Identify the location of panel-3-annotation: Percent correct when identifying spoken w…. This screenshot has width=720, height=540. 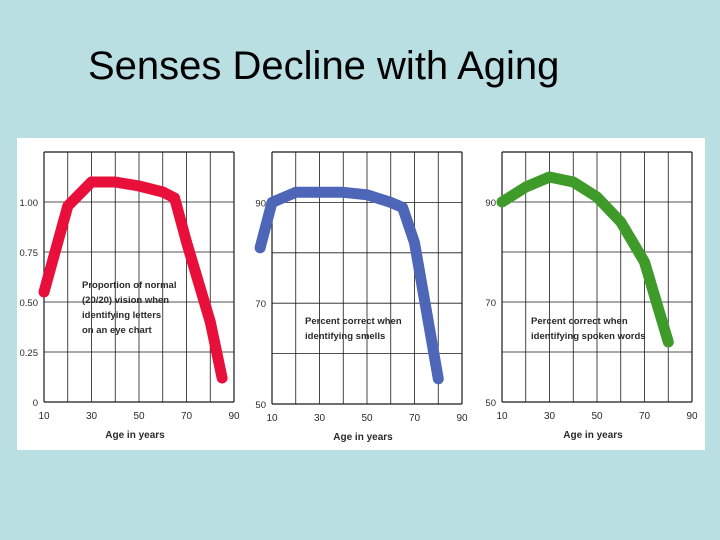
(588, 329).